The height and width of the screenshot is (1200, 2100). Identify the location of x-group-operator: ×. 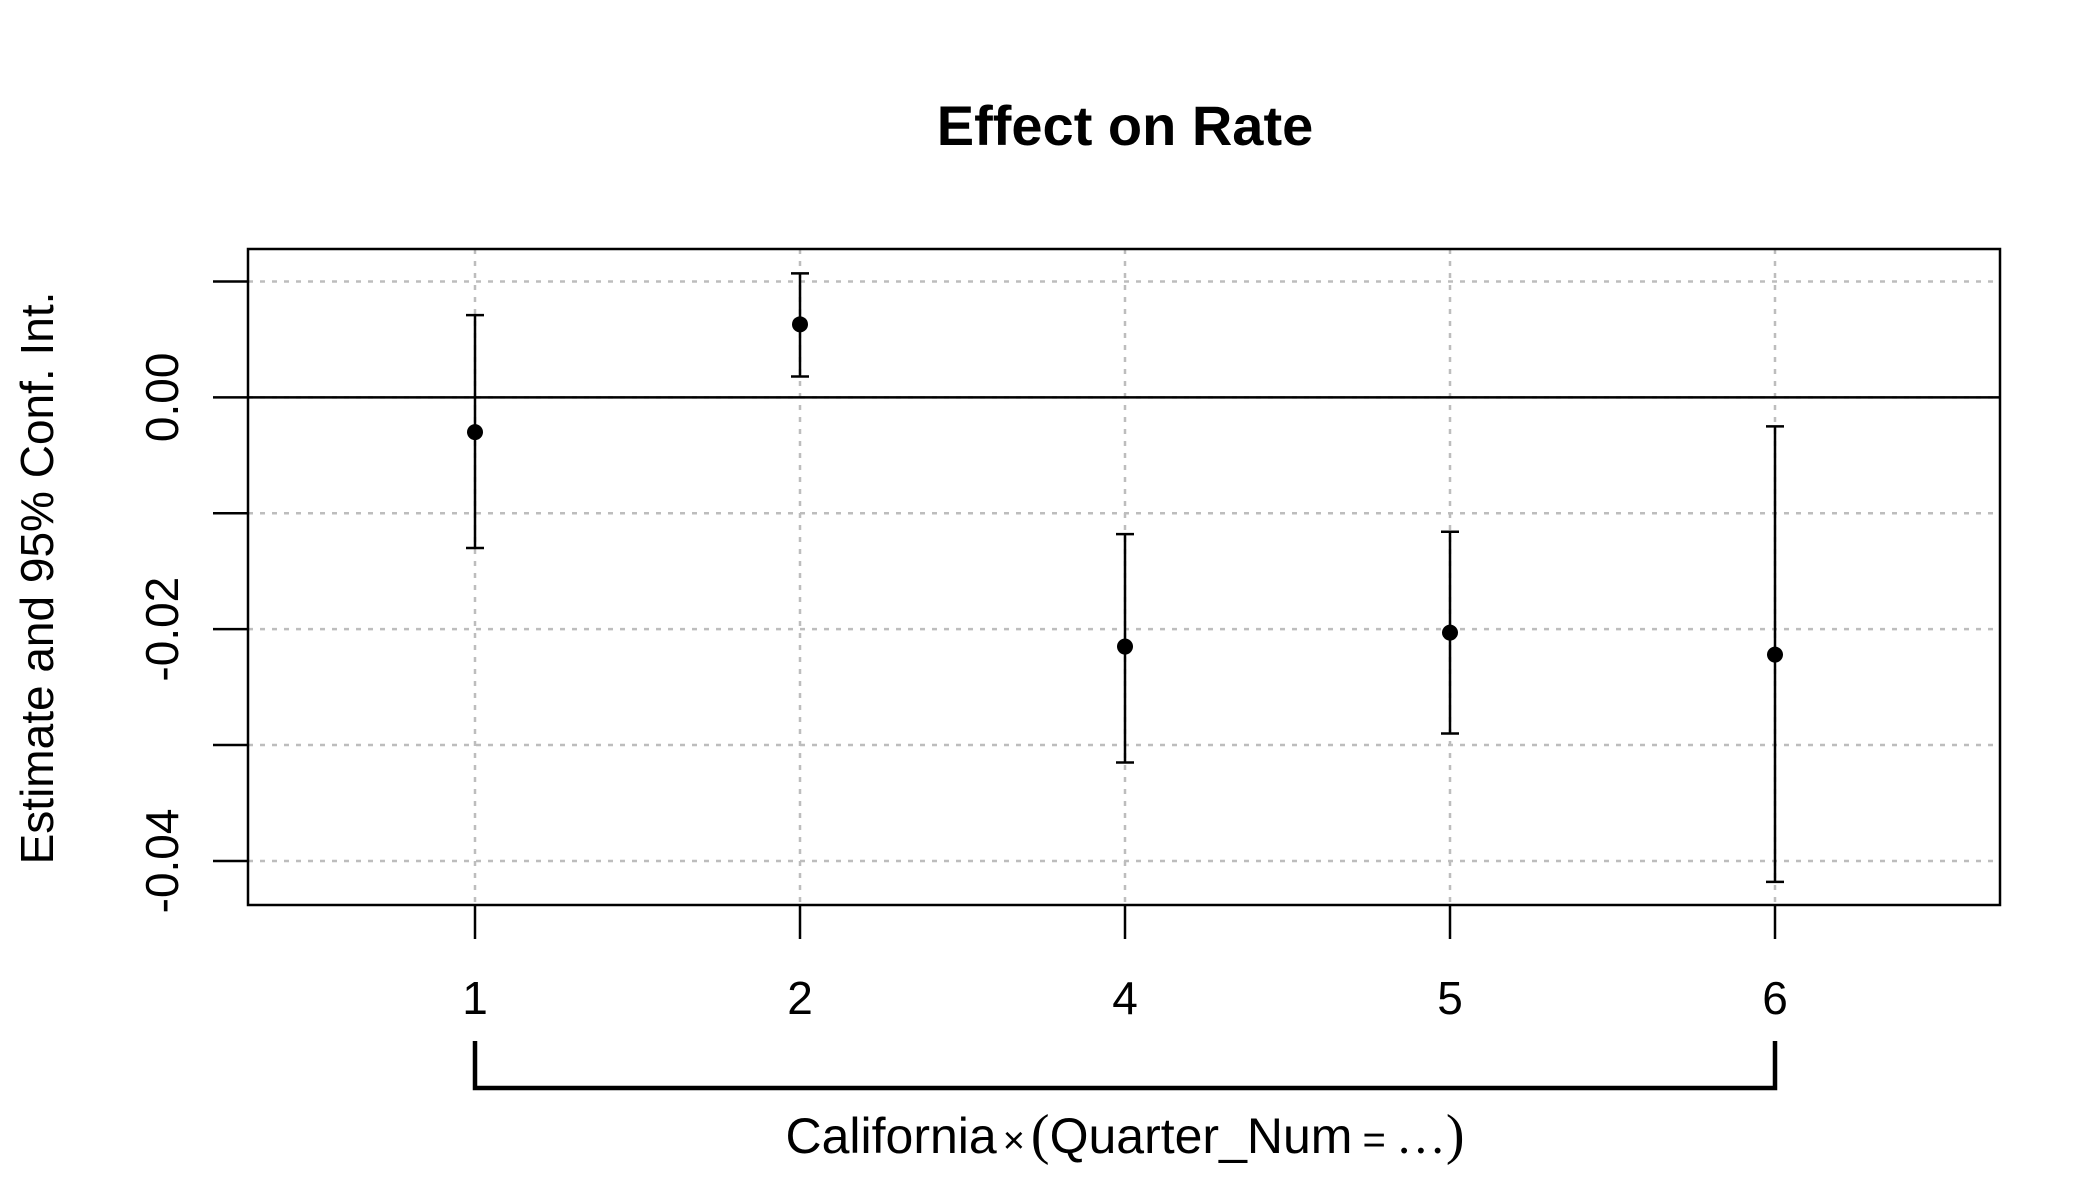
(1014, 1141).